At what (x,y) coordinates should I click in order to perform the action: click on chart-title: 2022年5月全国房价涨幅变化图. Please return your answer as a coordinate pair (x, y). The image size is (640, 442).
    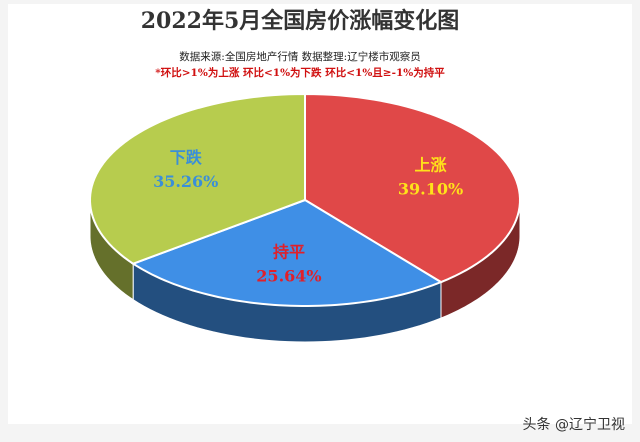
    Looking at the image, I should click on (300, 21).